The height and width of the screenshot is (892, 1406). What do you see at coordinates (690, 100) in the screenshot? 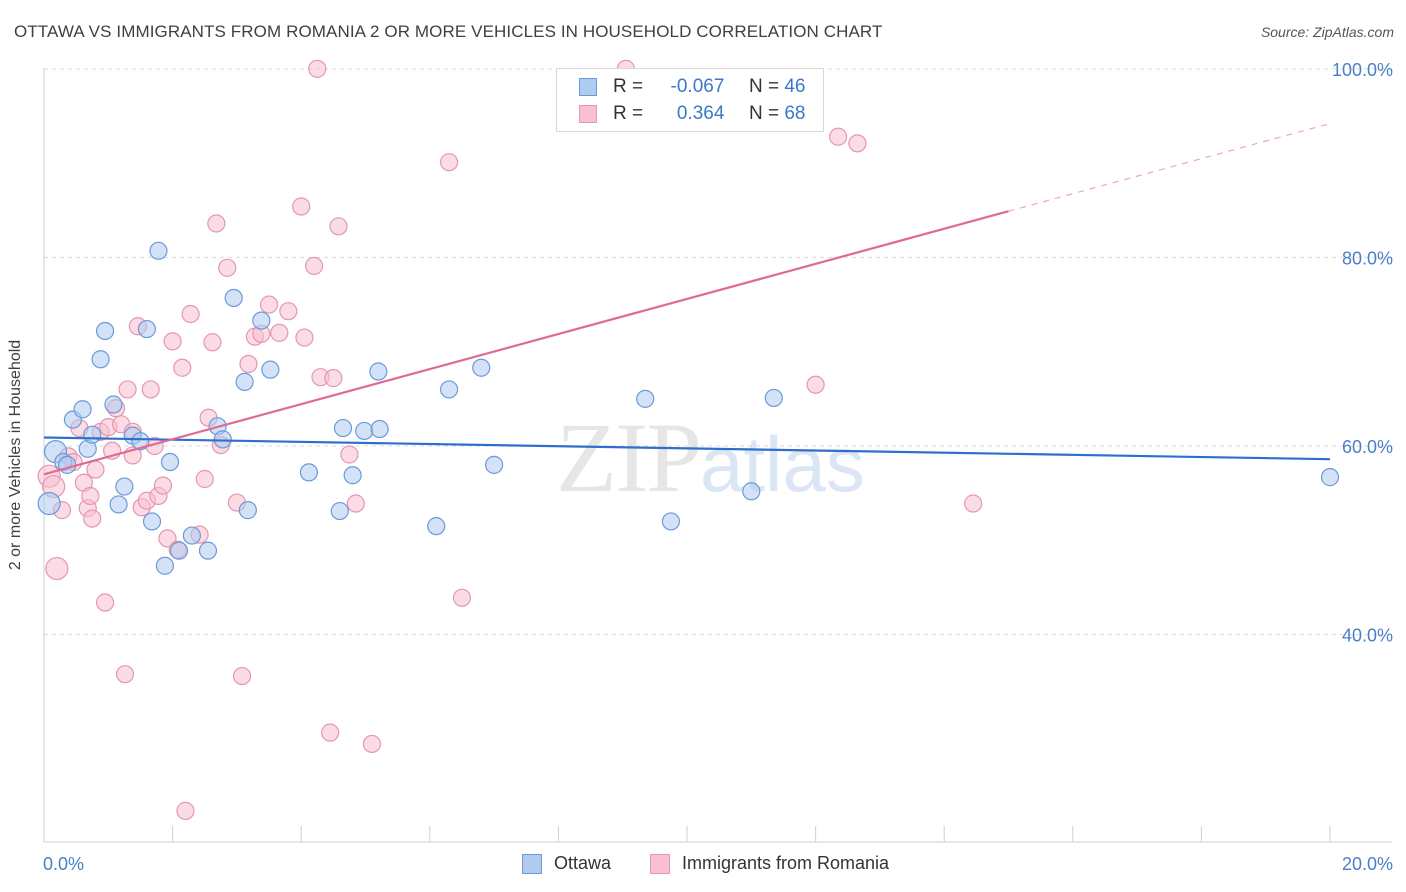
I see `stats-legend: R = -0.067 N = 46 R = 0.364 N = 68` at bounding box center [690, 100].